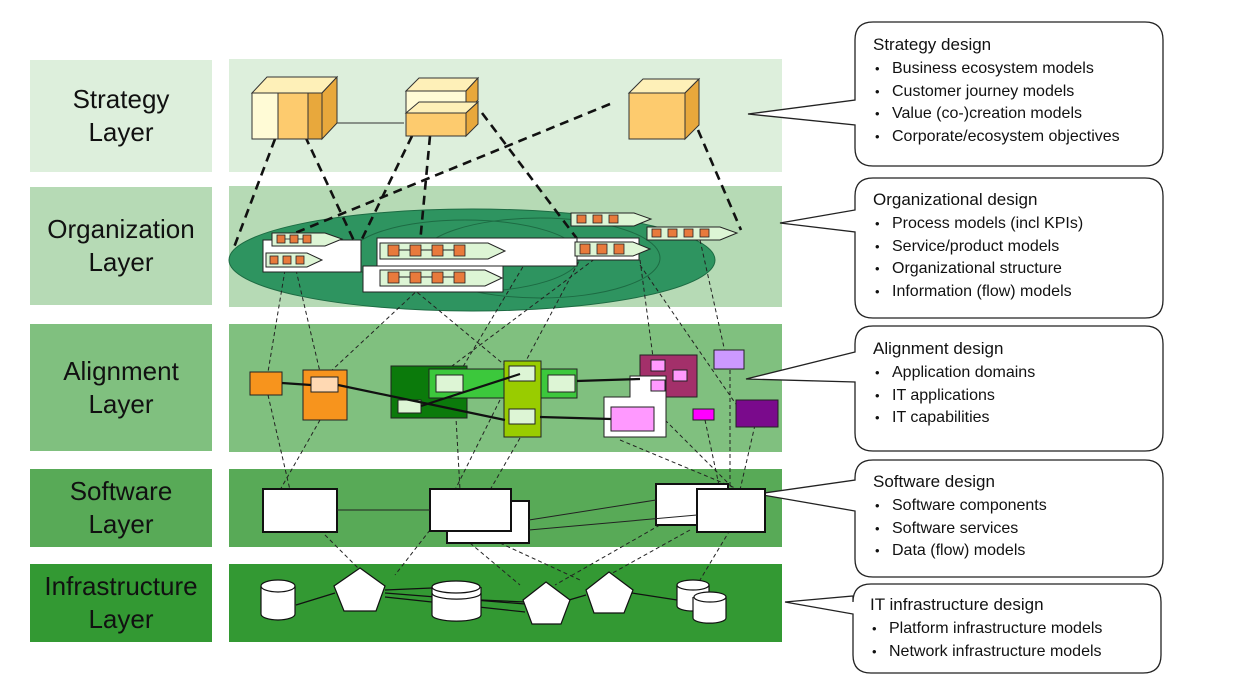 Image resolution: width=1251 pixels, height=684 pixels. Describe the element at coordinates (932, 44) in the screenshot. I see `callout-title: Strategy design` at that location.